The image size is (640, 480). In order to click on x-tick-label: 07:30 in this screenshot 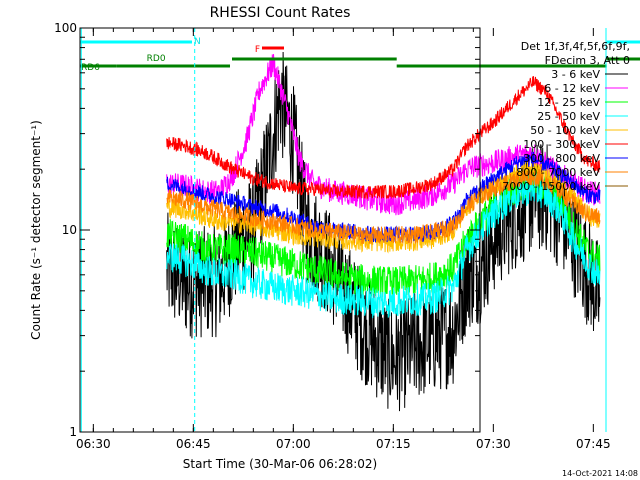, I will do `click(493, 444)`.